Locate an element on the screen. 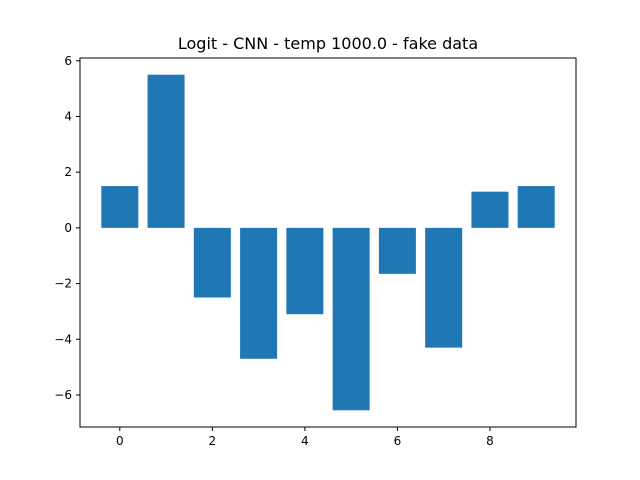 The height and width of the screenshot is (480, 640). x-tick-label: 0 is located at coordinates (120, 441).